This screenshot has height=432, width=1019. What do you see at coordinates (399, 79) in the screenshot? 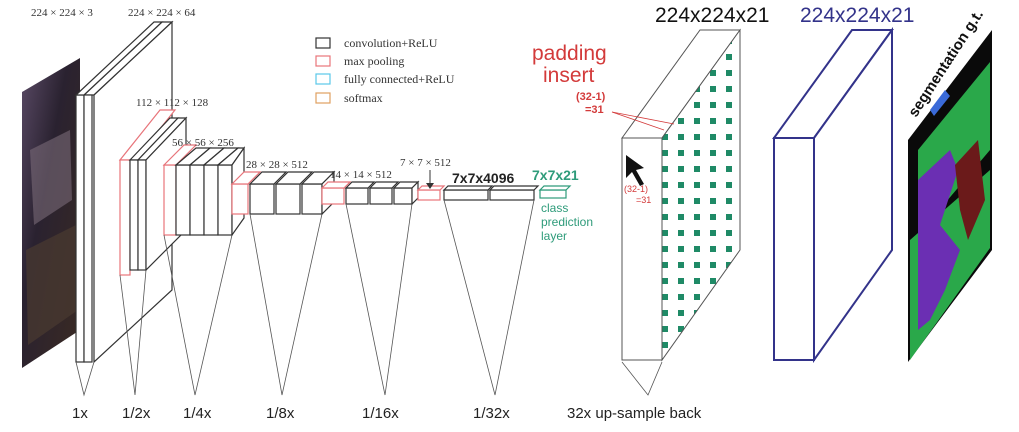
I see `legend-fc: fully connected+ReLU` at bounding box center [399, 79].